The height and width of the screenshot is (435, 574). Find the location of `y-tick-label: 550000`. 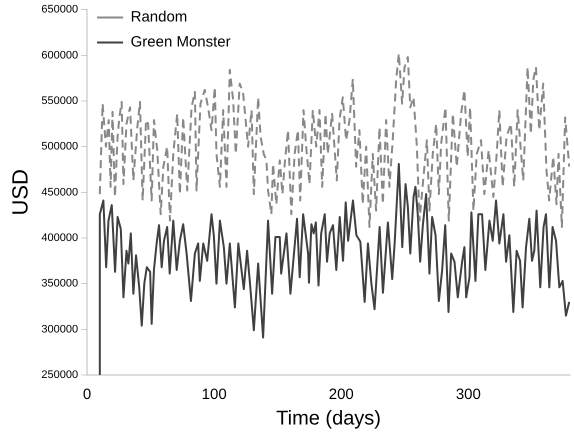

y-tick-label: 550000 is located at coordinates (59, 100).